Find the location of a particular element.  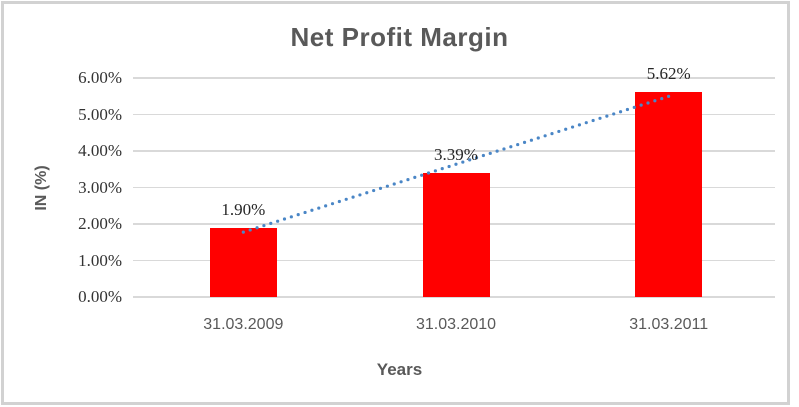

x-axis-tick-label: 31.03.2011 is located at coordinates (669, 324).